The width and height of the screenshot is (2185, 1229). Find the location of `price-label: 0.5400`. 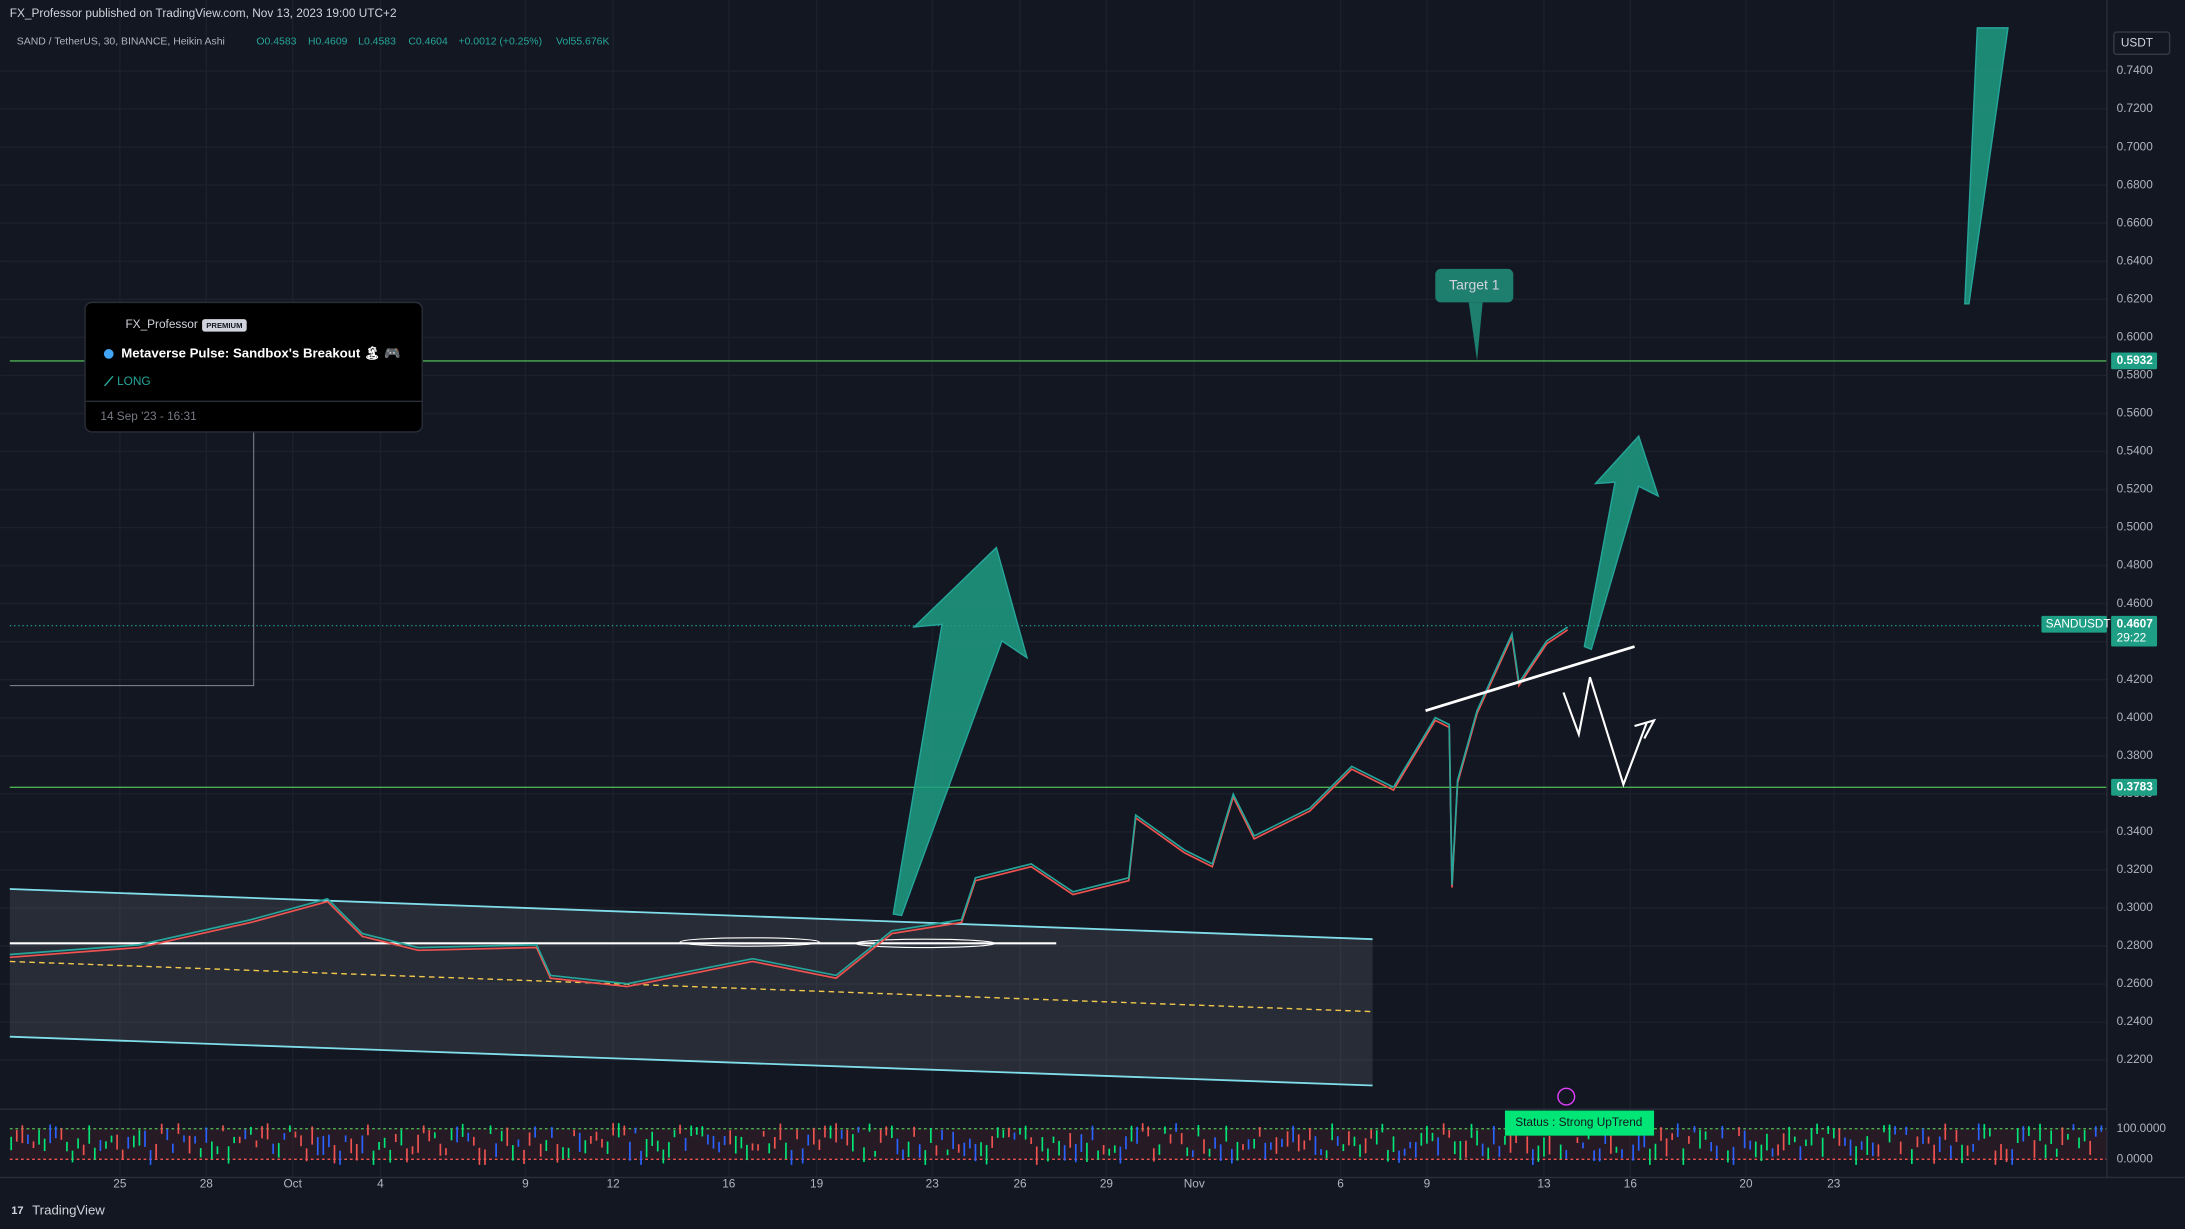

price-label: 0.5400 is located at coordinates (2135, 451).